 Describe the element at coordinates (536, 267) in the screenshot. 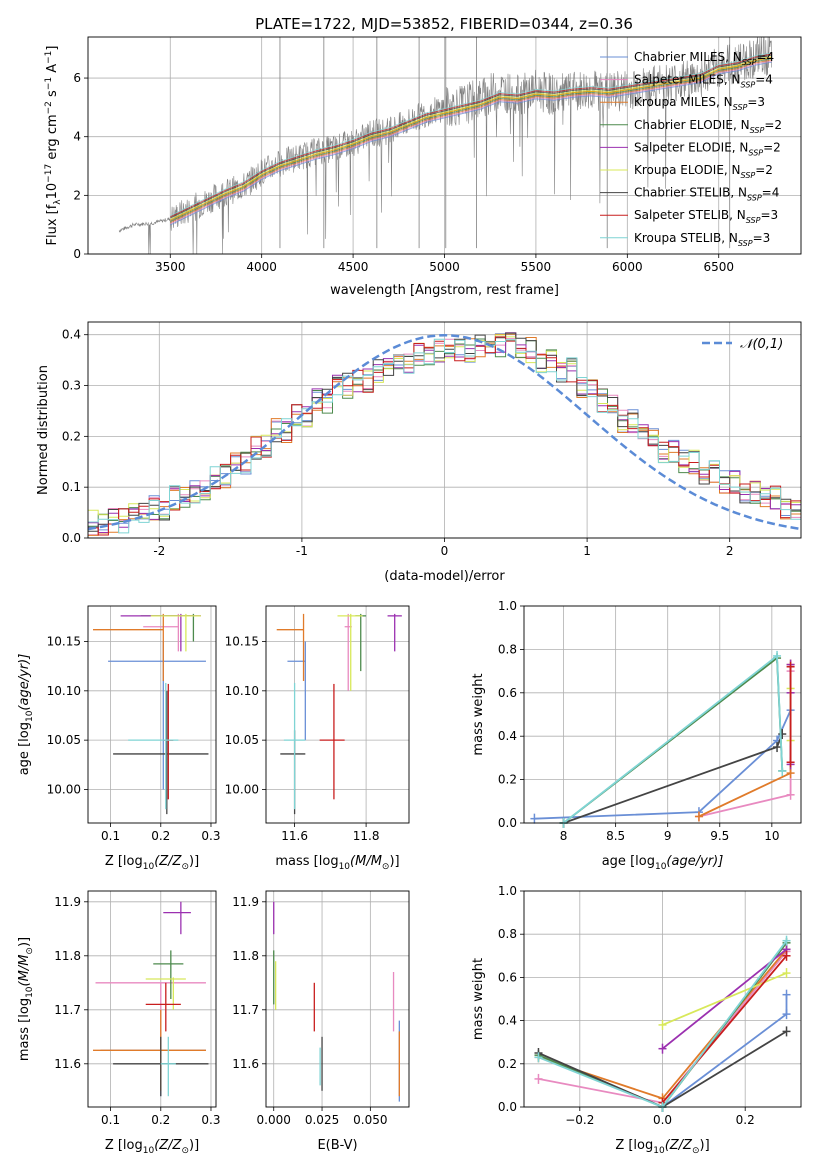

I see `x-tick-label: 5500` at that location.